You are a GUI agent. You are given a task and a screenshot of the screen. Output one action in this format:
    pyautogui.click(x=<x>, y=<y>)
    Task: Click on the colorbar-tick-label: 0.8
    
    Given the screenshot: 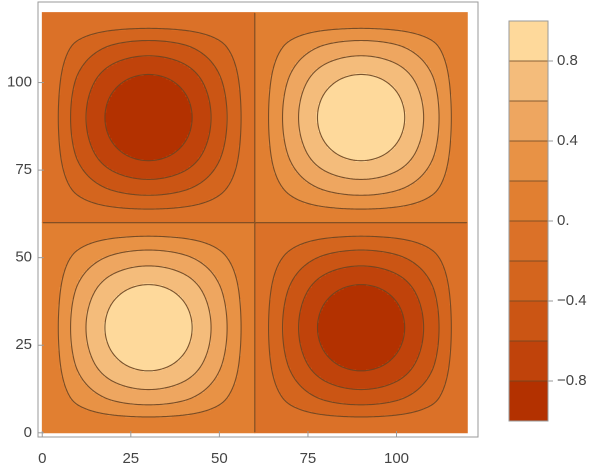 What is the action you would take?
    pyautogui.click(x=567, y=60)
    